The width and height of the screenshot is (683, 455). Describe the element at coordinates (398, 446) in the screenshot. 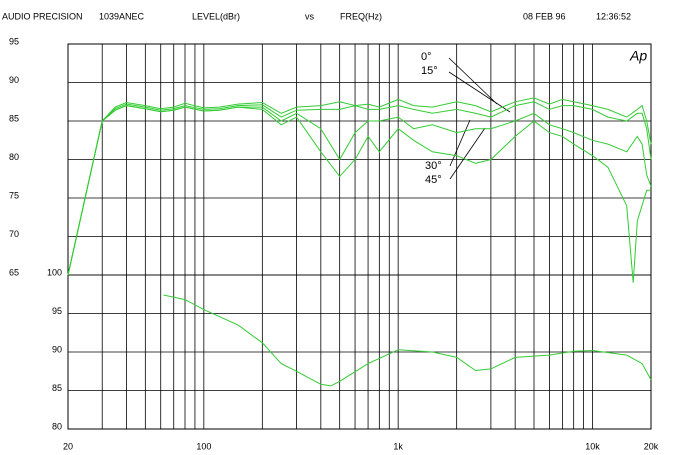

I see `x-tick-label: 1k` at that location.